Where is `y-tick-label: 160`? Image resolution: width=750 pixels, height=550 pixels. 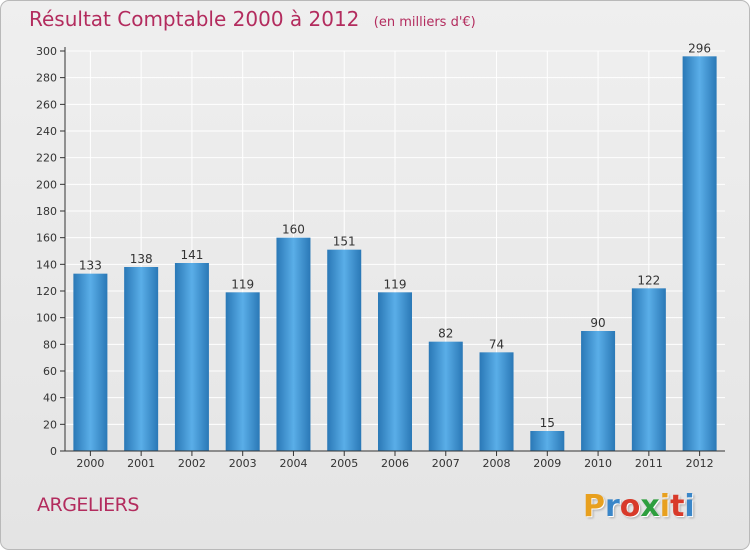
y-tick-label: 160 is located at coordinates (46, 238).